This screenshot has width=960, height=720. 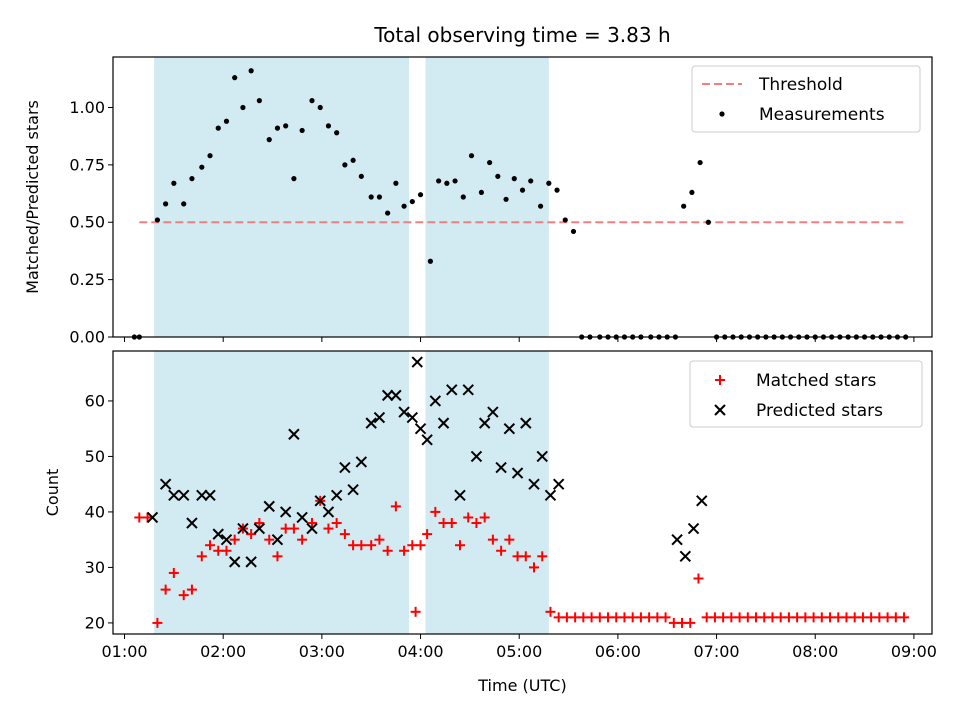 I want to click on legend-matched-swatch, so click(x=720, y=380).